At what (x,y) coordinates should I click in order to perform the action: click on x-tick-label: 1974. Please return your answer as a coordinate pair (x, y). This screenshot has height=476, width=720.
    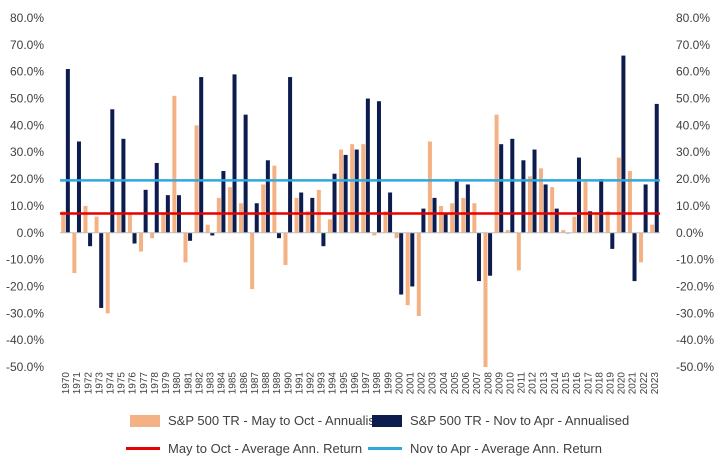
    Looking at the image, I should click on (111, 383).